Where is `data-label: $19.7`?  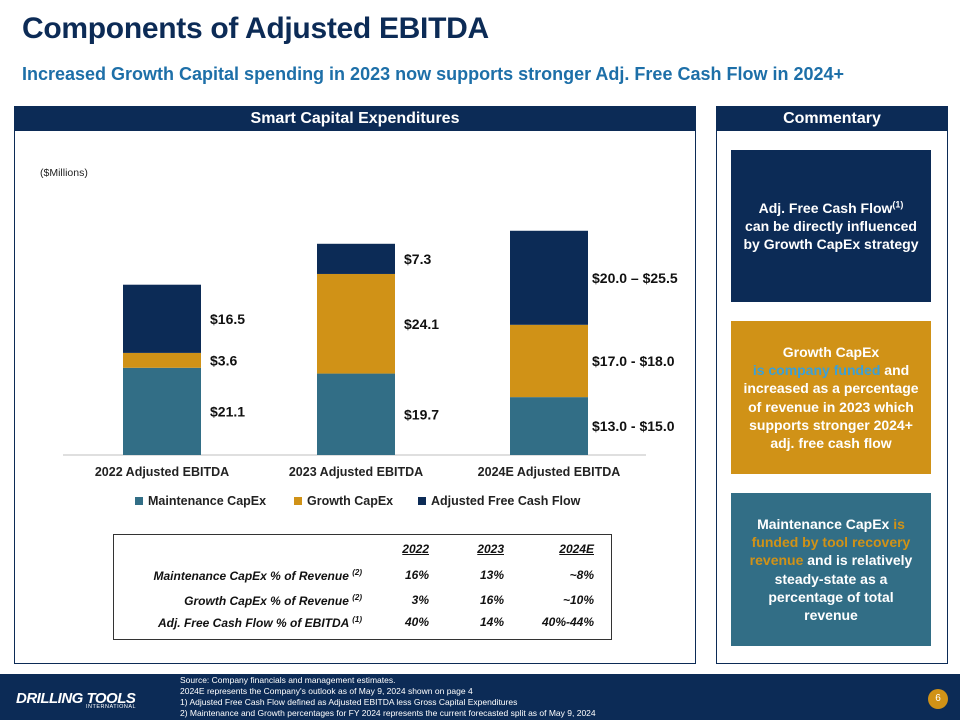
data-label: $19.7 is located at coordinates (421, 414).